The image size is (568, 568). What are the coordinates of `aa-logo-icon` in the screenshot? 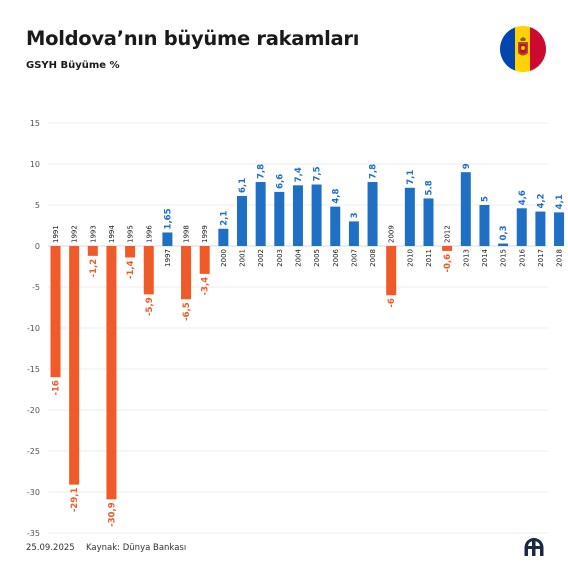 It's located at (534, 547).